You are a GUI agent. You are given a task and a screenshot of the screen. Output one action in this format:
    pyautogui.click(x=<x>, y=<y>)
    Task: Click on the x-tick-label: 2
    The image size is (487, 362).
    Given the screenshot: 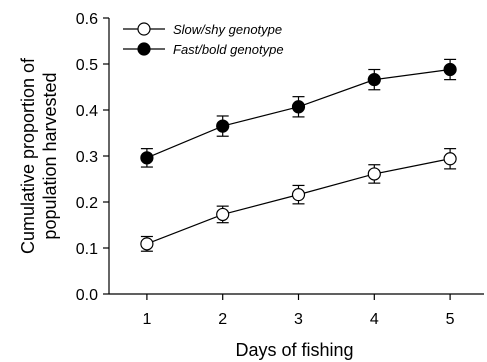 What is the action you would take?
    pyautogui.click(x=222, y=319)
    